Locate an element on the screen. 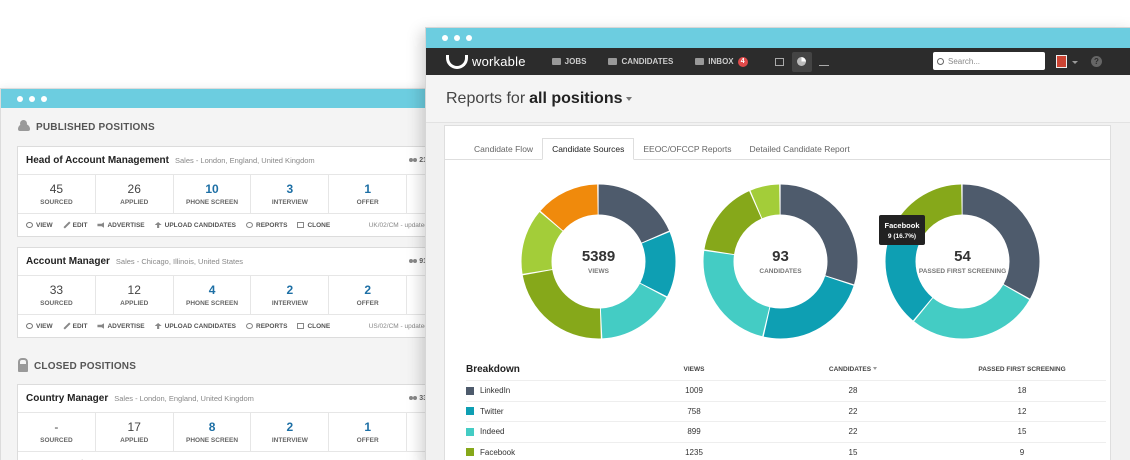  stat-interview: 3 INTERVIEW is located at coordinates (290, 194).